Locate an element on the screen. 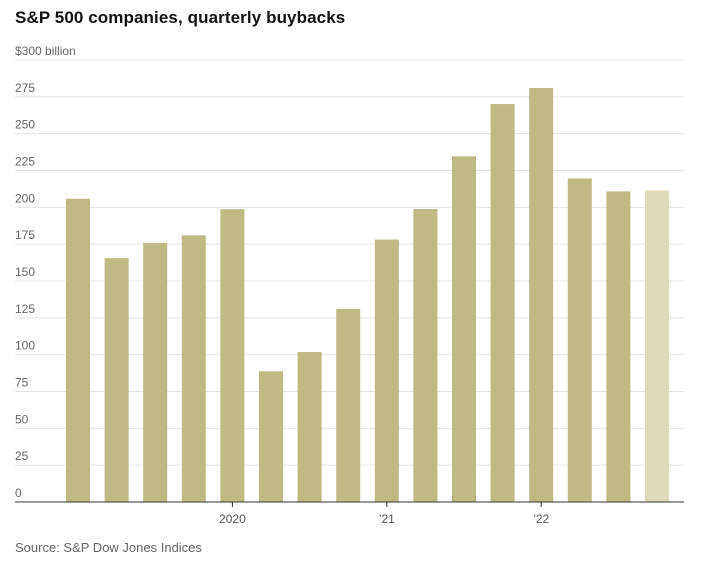  bar-q2-2022 is located at coordinates (579, 340).